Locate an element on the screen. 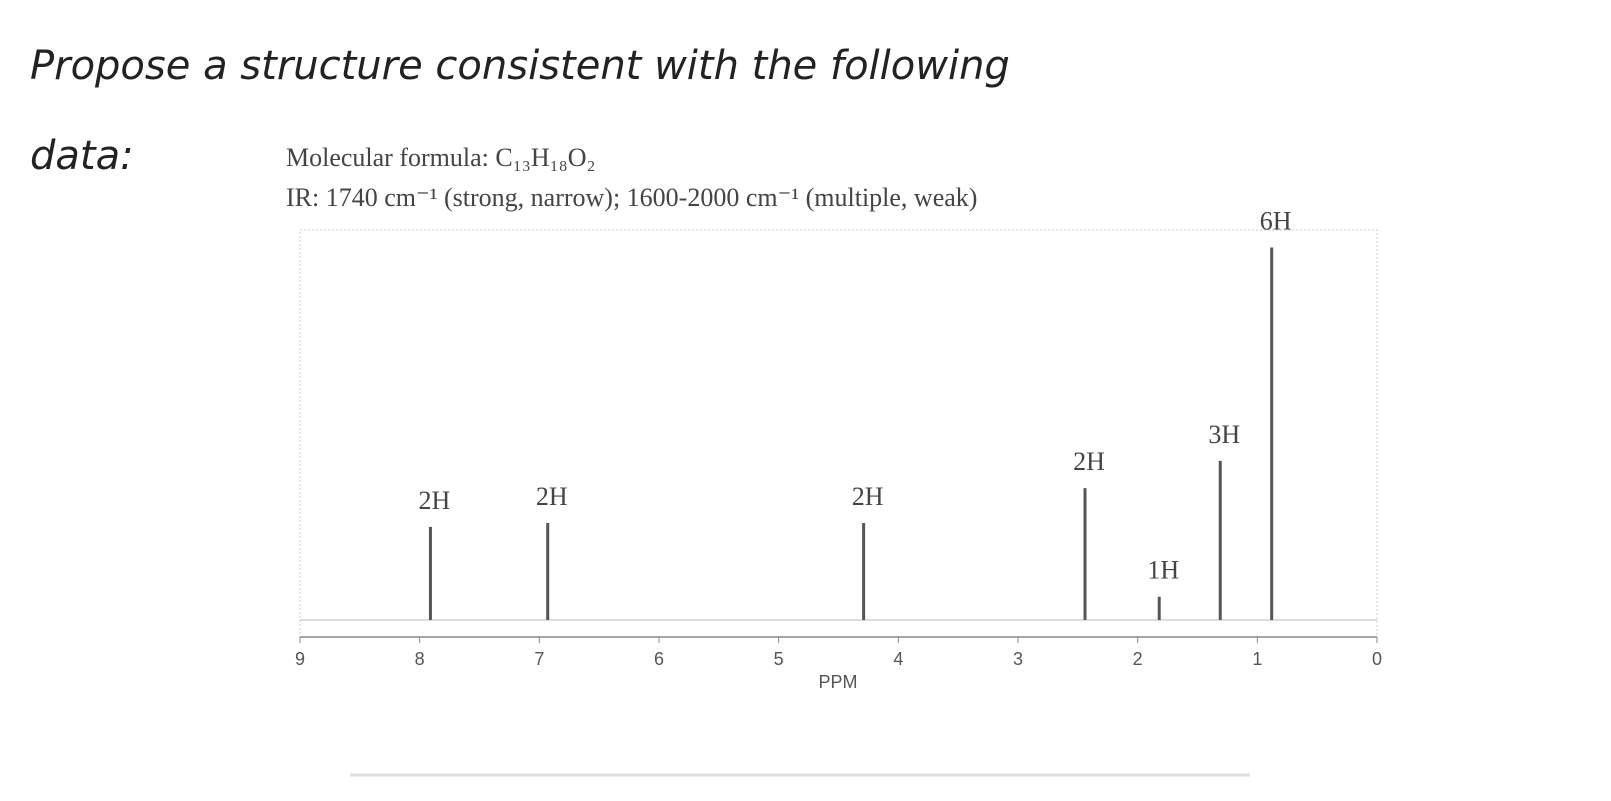 The image size is (1611, 801). x-tick-label: 9 is located at coordinates (300, 659).